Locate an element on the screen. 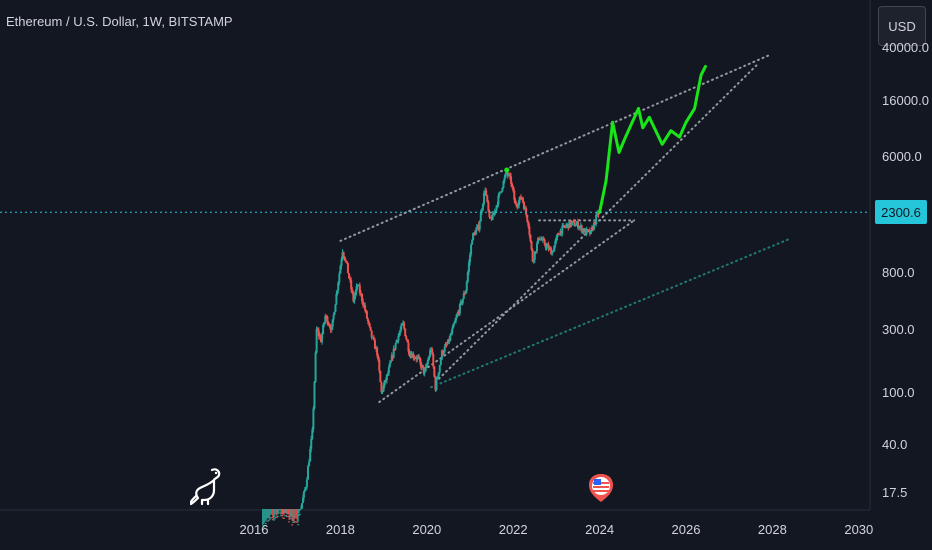 This screenshot has height=550, width=932. price-axis is located at coordinates (901, 275).